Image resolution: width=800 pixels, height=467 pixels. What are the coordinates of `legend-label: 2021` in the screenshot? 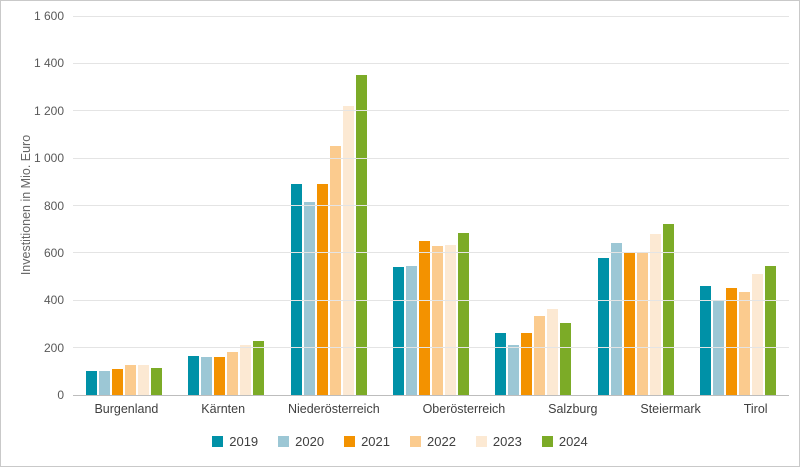 It's located at (375, 441).